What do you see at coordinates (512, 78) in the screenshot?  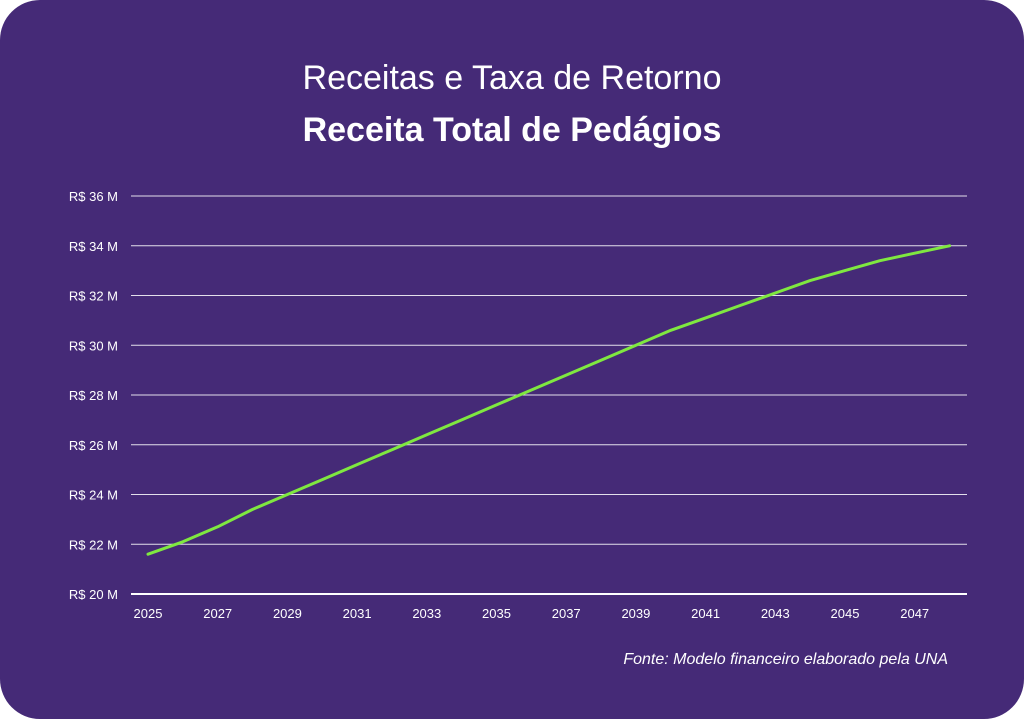 I see `chart-title: Receitas e Taxa de Retorno` at bounding box center [512, 78].